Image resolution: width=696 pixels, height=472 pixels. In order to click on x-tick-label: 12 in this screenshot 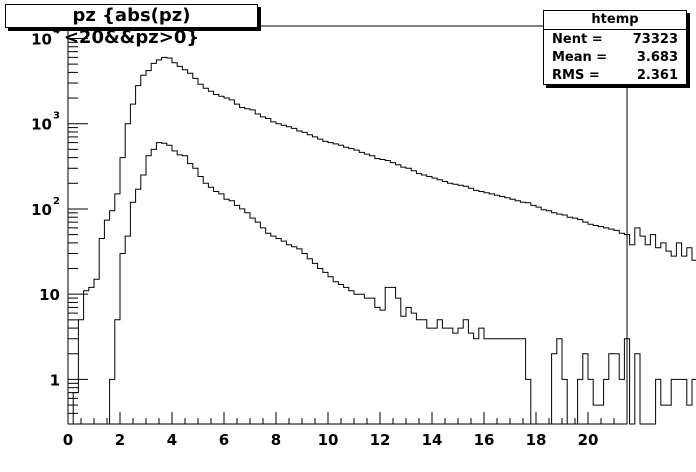, I will do `click(380, 440)`.